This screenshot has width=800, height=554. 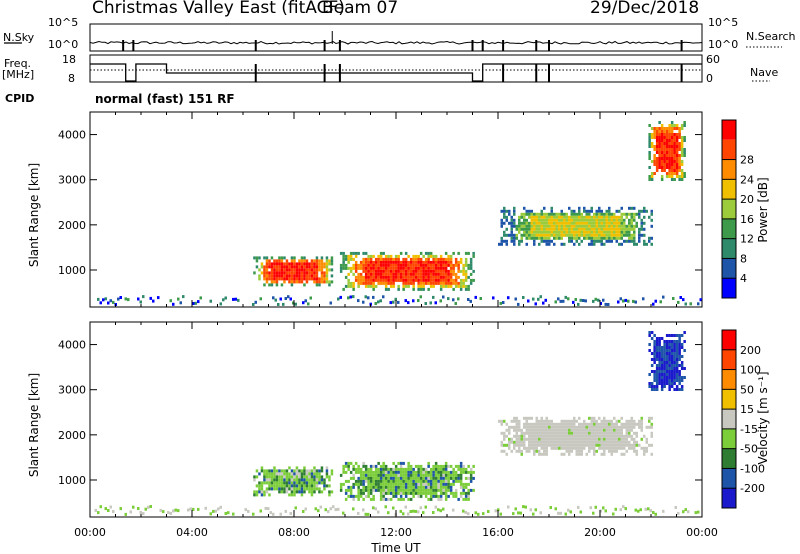 What do you see at coordinates (749, 449) in the screenshot?
I see `vel-cbar-tick-label-5: -50` at bounding box center [749, 449].